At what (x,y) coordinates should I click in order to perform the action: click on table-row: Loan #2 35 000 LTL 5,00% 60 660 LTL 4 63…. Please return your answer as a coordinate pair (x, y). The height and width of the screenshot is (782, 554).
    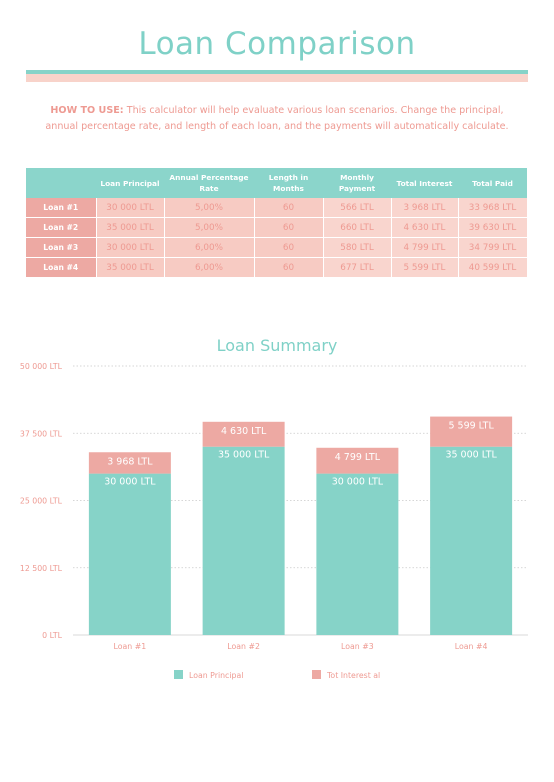
    Looking at the image, I should click on (277, 227).